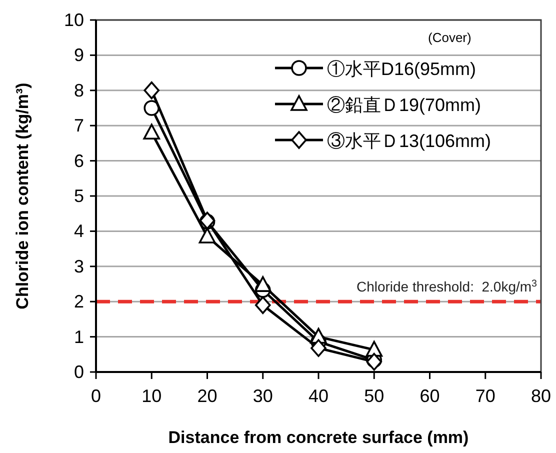  I want to click on legend-label: ③水平Ｄ13(106mm), so click(409, 141).